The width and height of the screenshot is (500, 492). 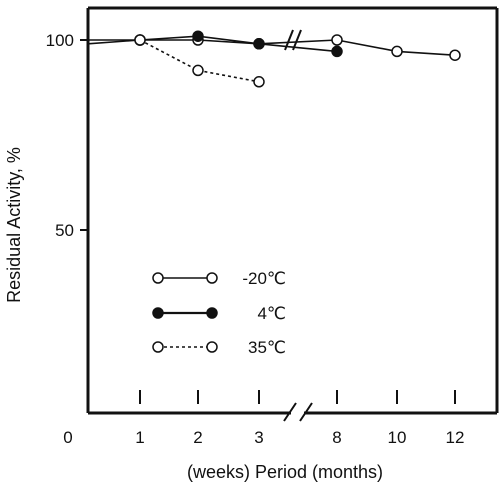 I want to click on y-axis-label: Residual Activity, %, so click(x=14, y=225).